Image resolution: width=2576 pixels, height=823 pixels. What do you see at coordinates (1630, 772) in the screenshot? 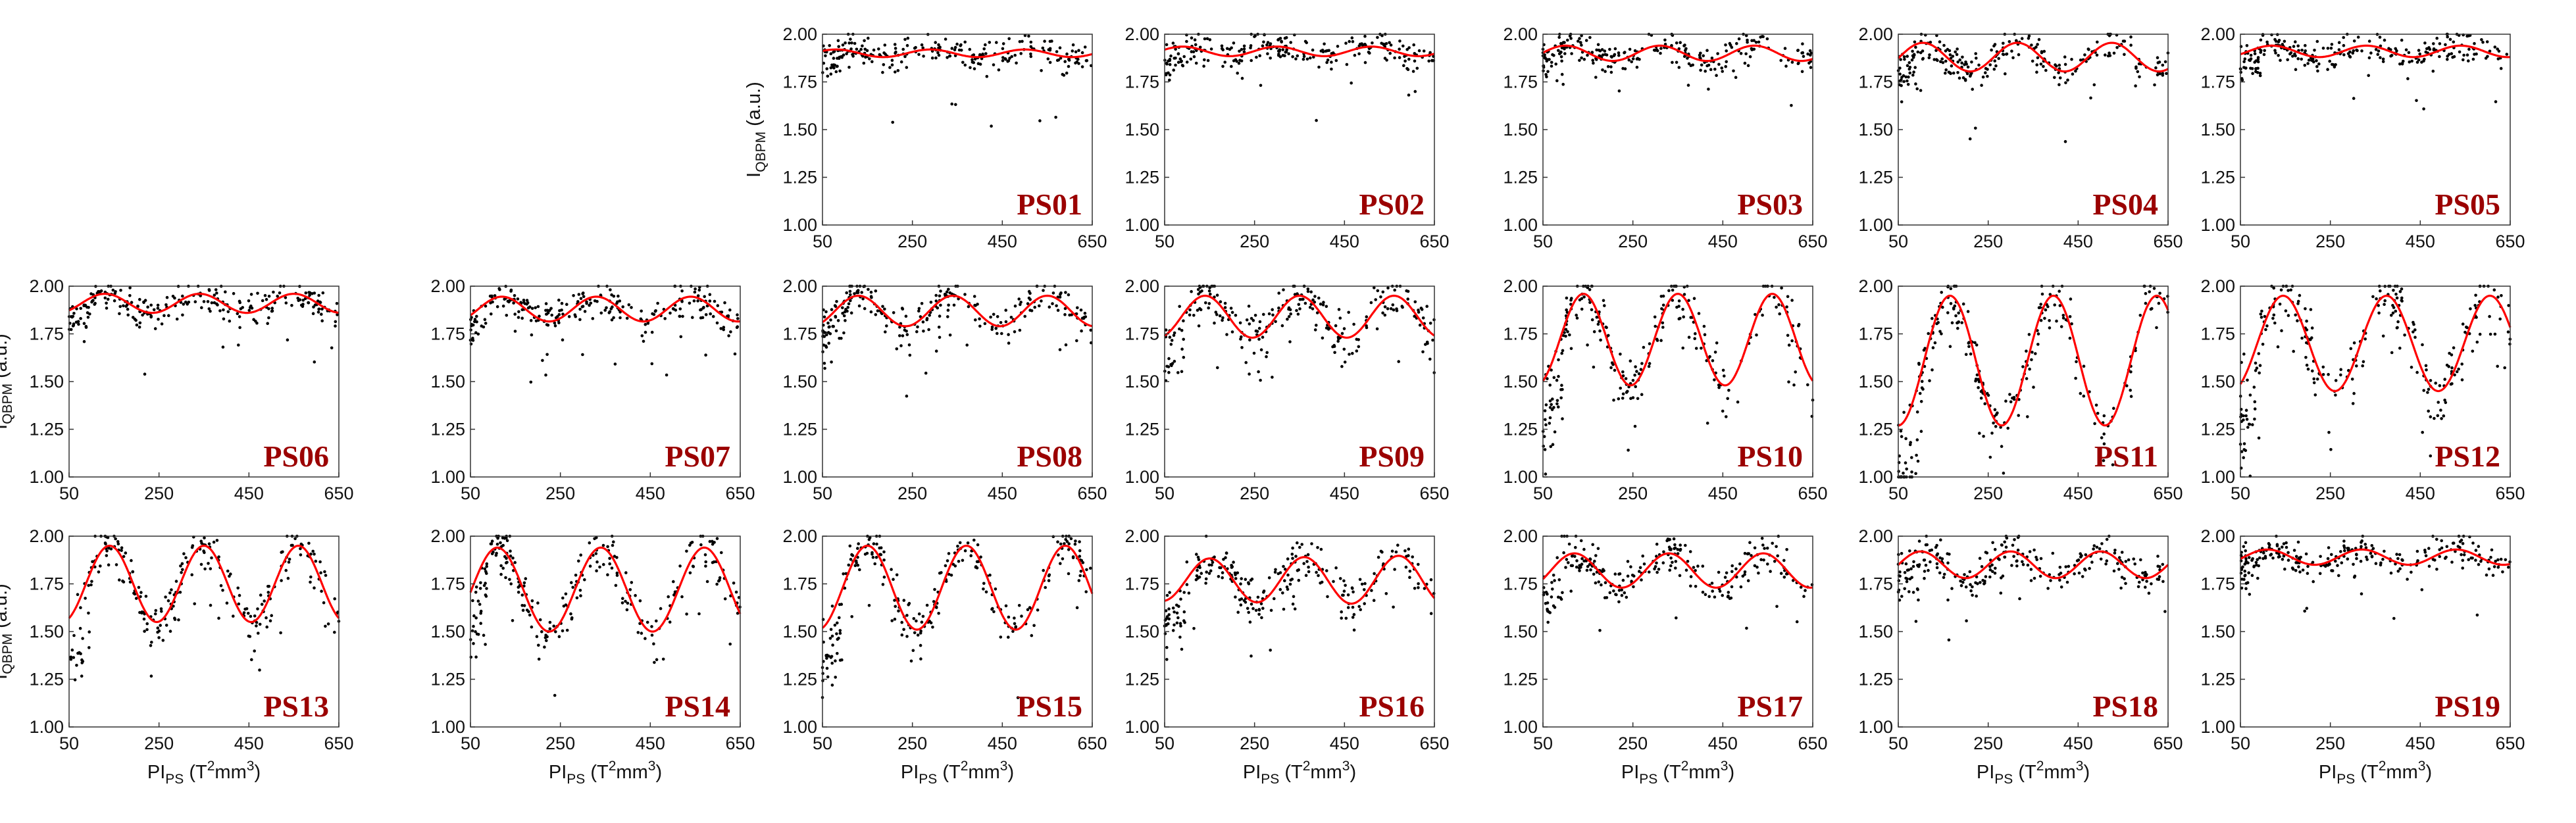
I see `x-label-base: PI` at bounding box center [1630, 772].